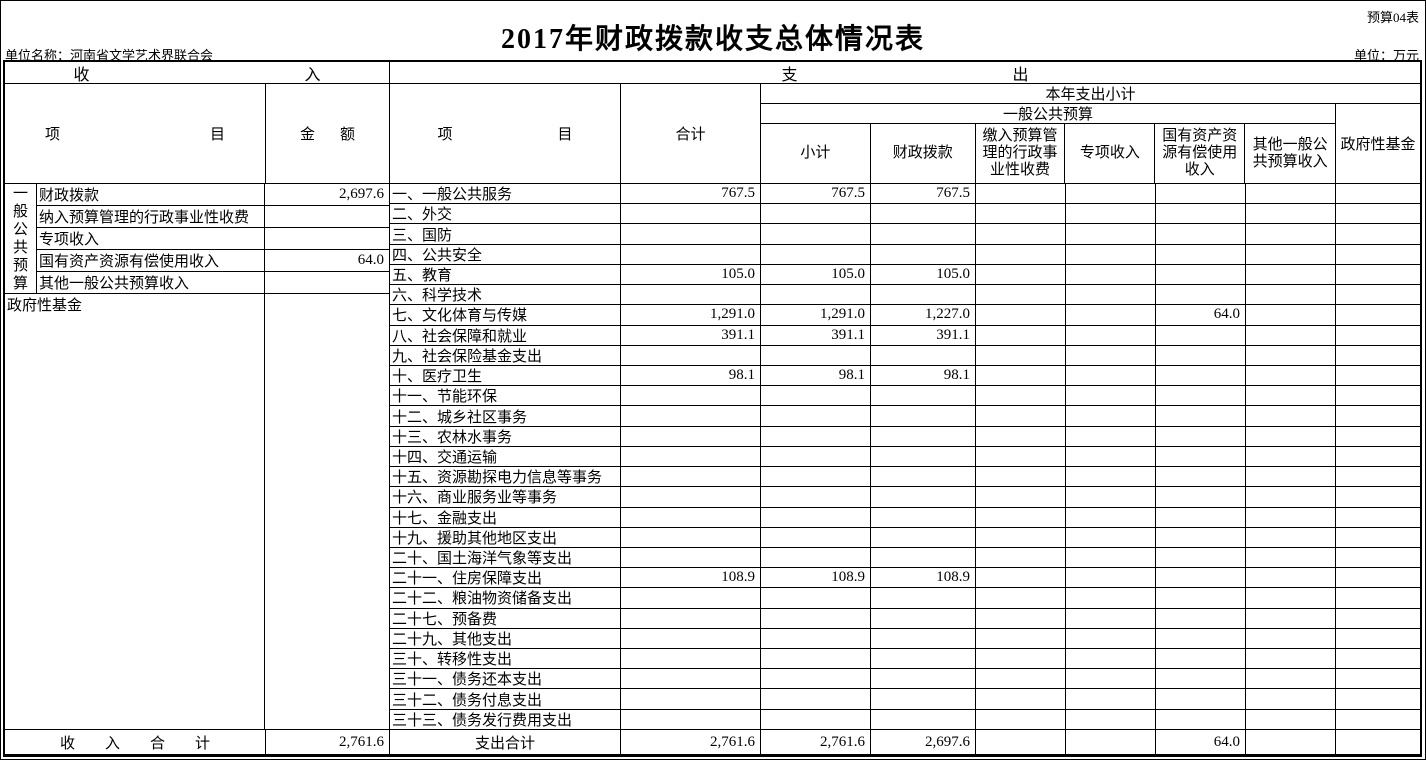  What do you see at coordinates (905, 416) in the screenshot?
I see `expense-row: 十二、城乡社区事务` at bounding box center [905, 416].